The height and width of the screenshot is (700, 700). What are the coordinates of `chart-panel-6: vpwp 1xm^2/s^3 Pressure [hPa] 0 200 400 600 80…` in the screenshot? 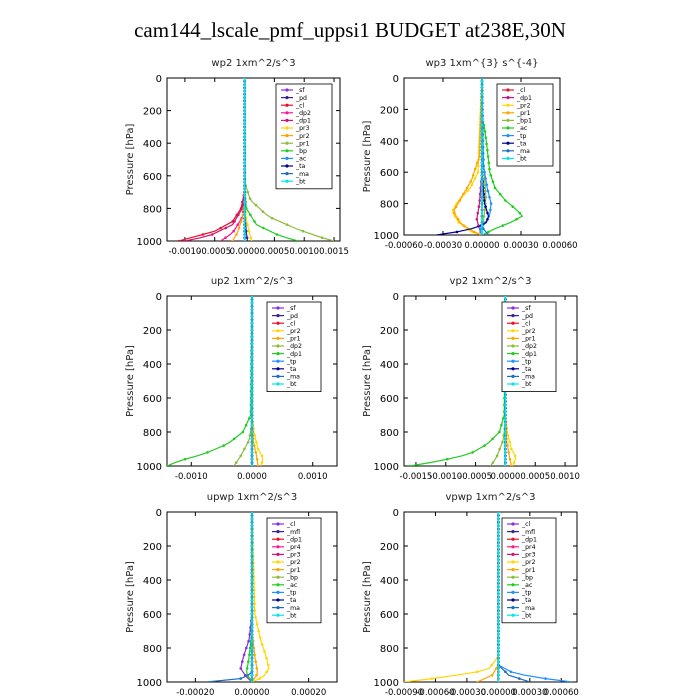 It's located at (470, 595).